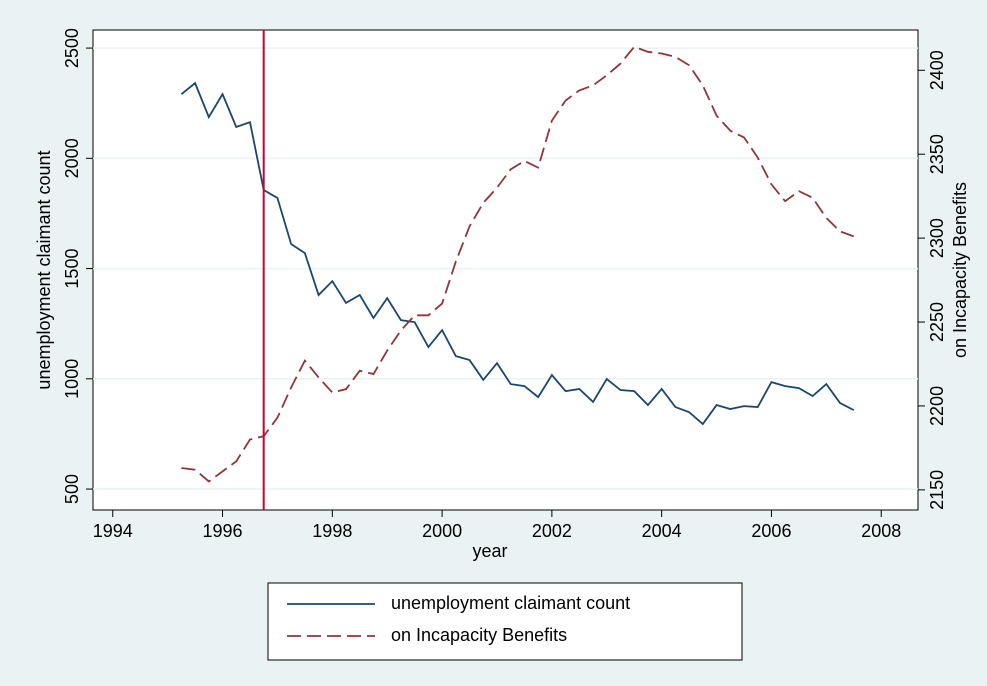 The height and width of the screenshot is (686, 987). I want to click on x-tick-label: 2004, so click(662, 531).